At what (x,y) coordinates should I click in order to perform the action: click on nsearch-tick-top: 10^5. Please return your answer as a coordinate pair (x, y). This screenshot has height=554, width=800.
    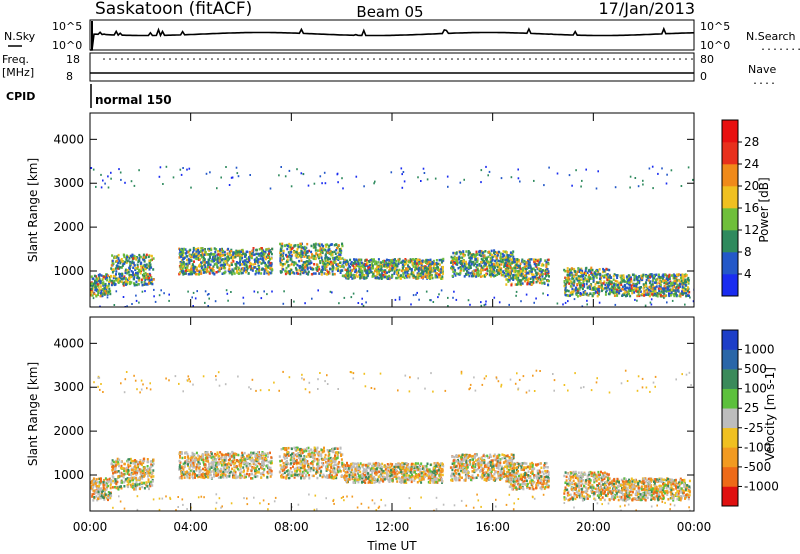
    Looking at the image, I should click on (715, 26).